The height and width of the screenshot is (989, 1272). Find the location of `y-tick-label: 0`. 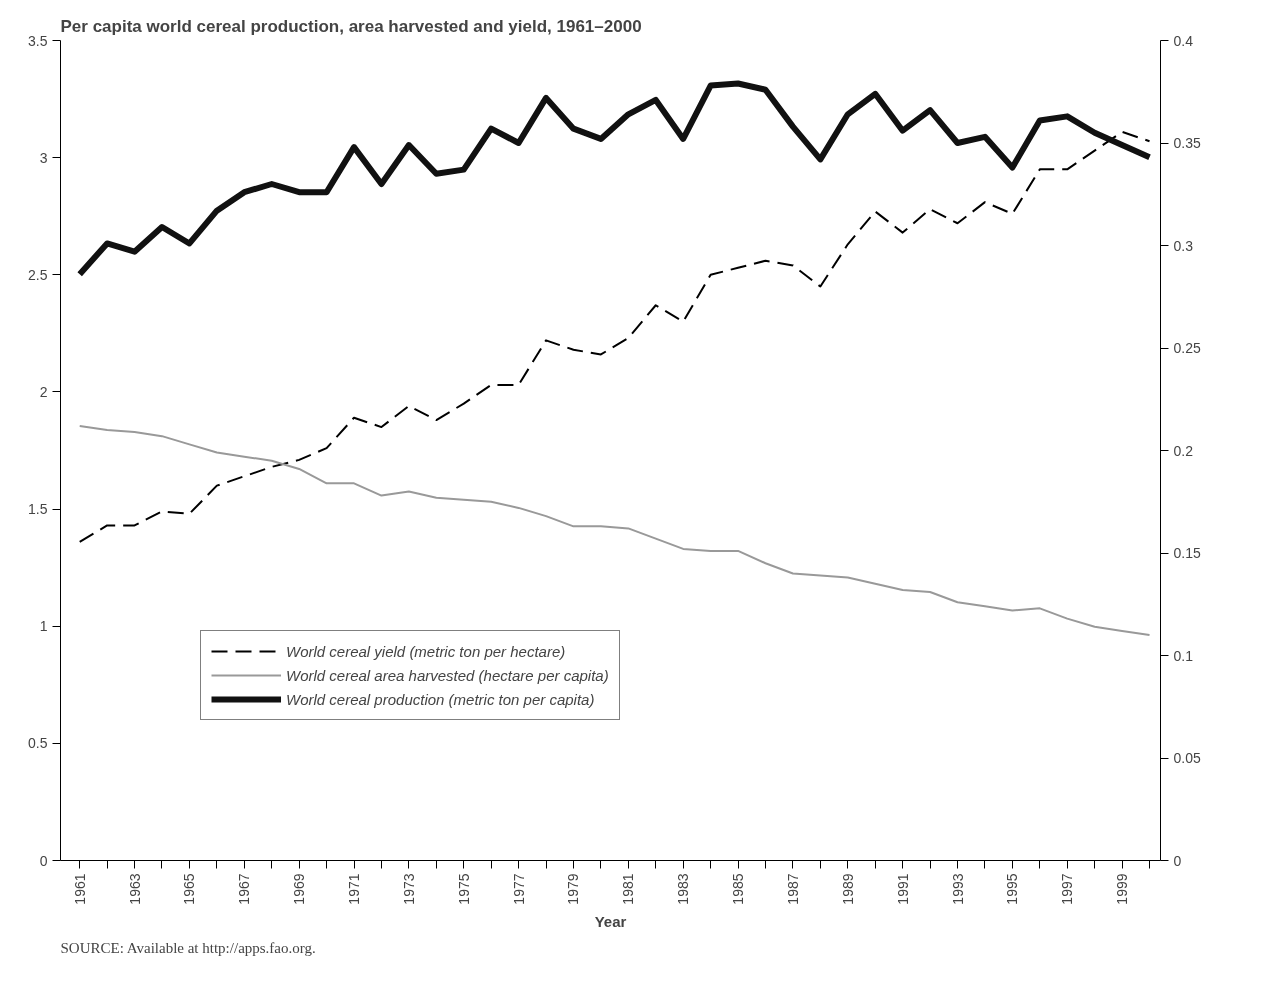

y-tick-label: 0 is located at coordinates (43, 860).